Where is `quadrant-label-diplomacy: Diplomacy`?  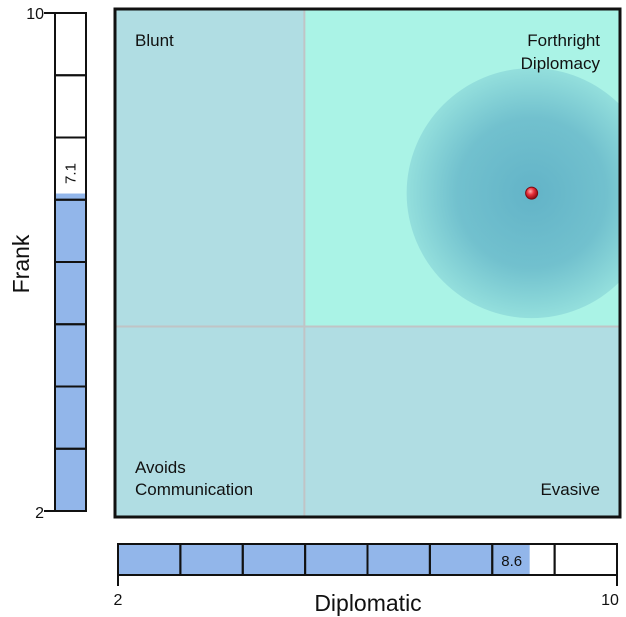
quadrant-label-diplomacy: Diplomacy is located at coordinates (561, 63).